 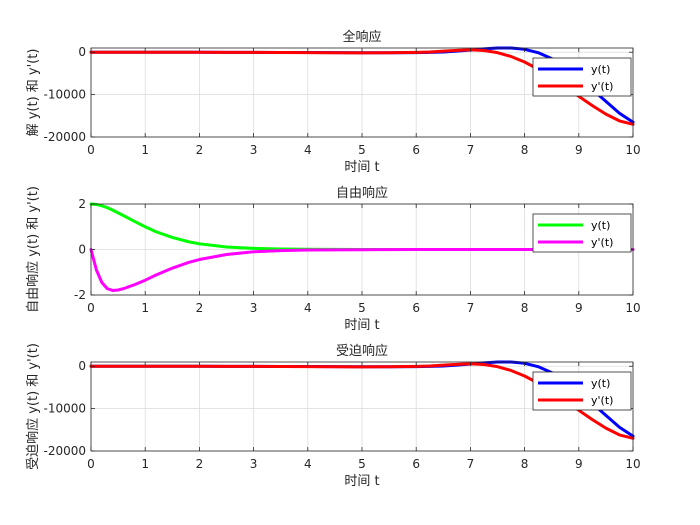 I want to click on chart-title: 受迫响应, so click(x=362, y=351).